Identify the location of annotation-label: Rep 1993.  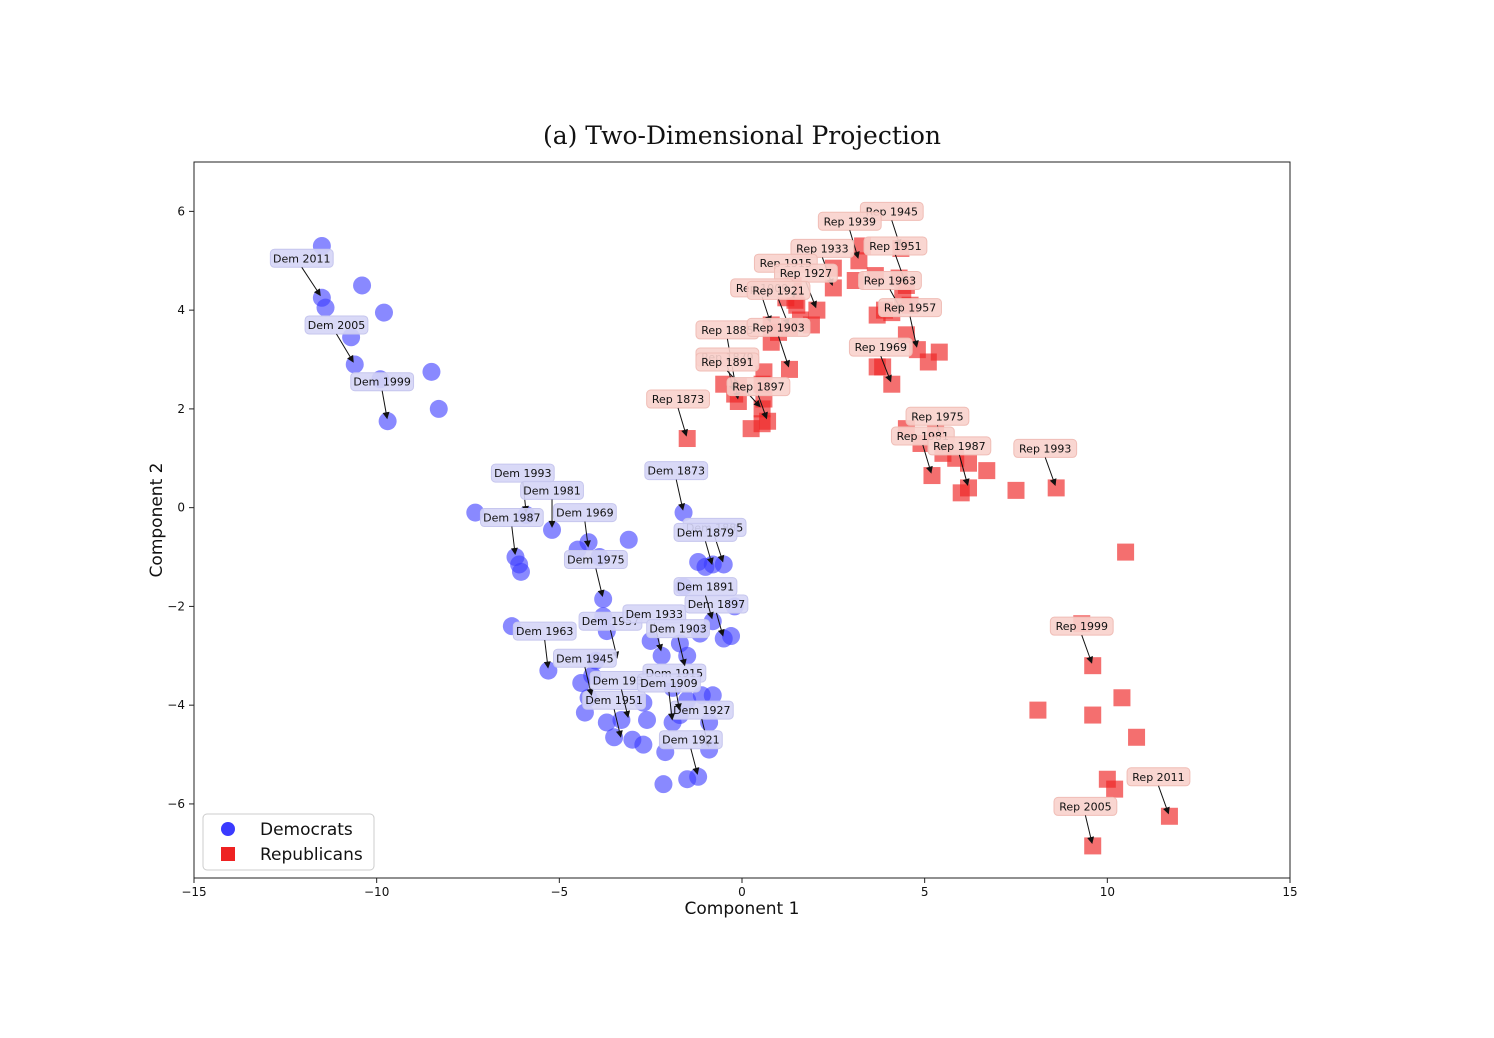
(1045, 448).